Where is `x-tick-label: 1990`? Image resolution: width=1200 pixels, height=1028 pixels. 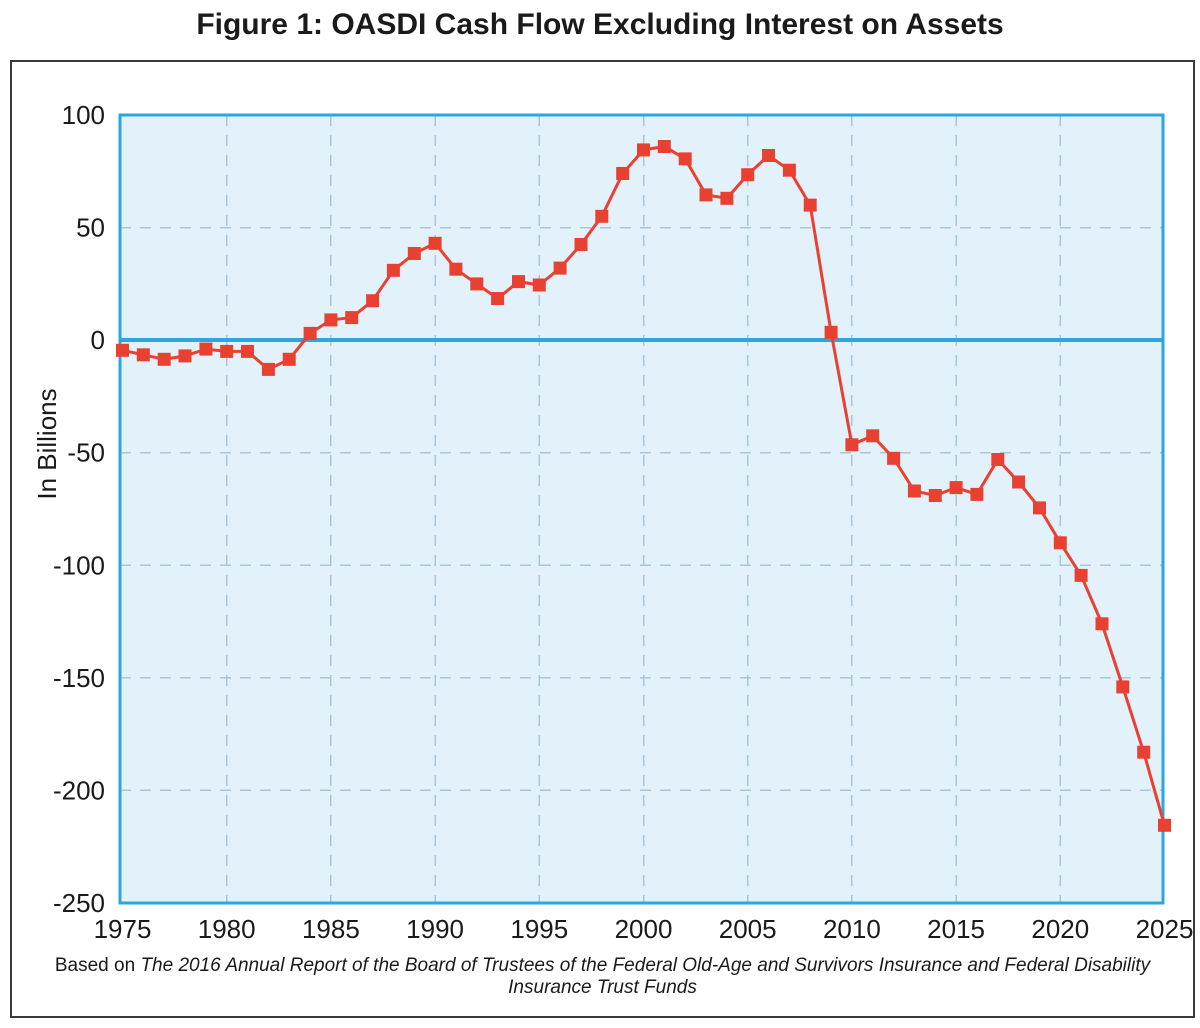
x-tick-label: 1990 is located at coordinates (435, 929).